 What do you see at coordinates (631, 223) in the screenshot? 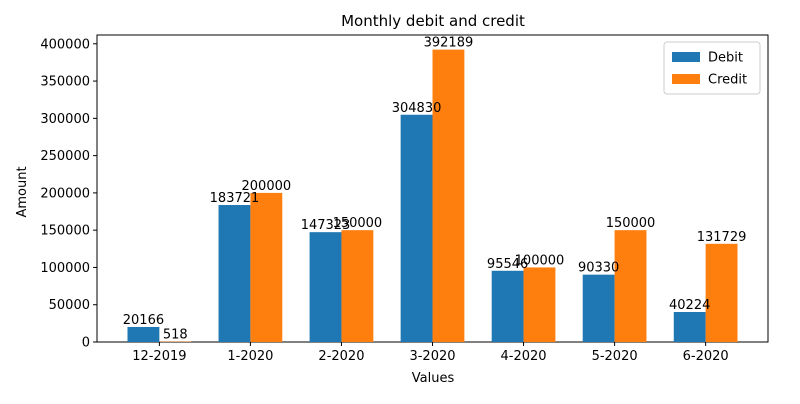
I see `data-label-credit-5-2020: 150000` at bounding box center [631, 223].